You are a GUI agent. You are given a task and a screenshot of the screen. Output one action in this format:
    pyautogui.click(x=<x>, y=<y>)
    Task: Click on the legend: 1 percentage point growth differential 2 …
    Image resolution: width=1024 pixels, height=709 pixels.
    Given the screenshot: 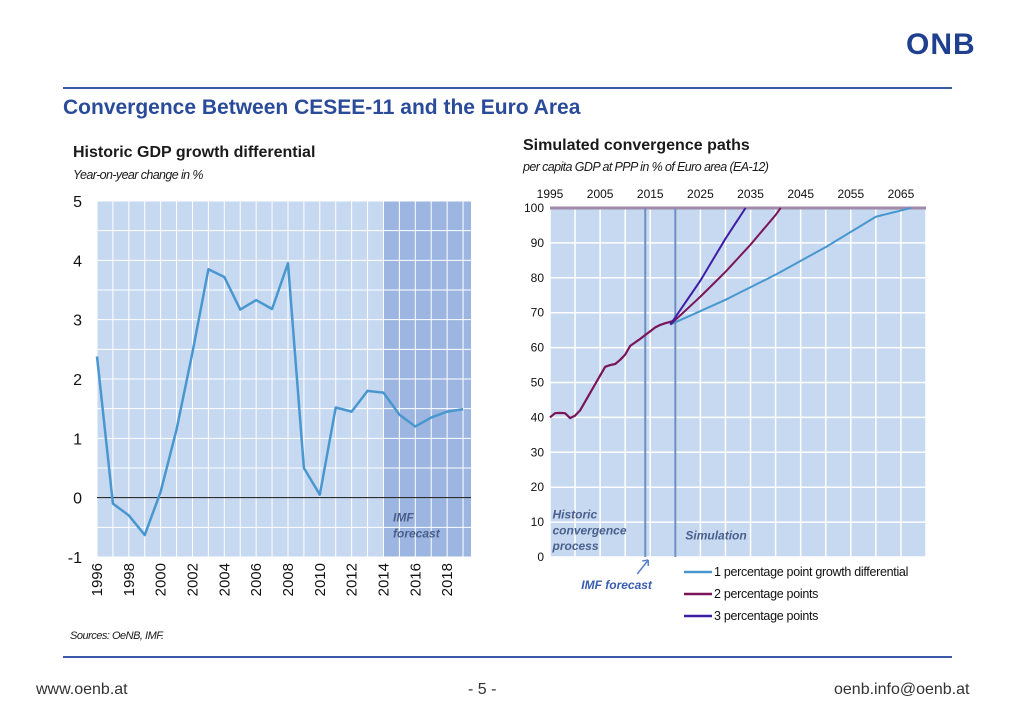 What is the action you would take?
    pyautogui.click(x=796, y=594)
    